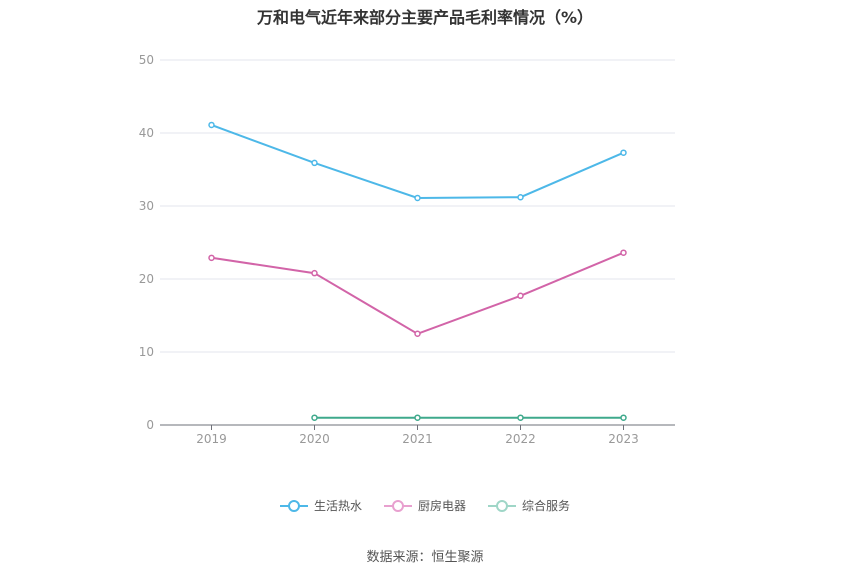 This screenshot has height=575, width=850. I want to click on y-axis-ticks: 0 10 20 30 40 50, so click(146, 242).